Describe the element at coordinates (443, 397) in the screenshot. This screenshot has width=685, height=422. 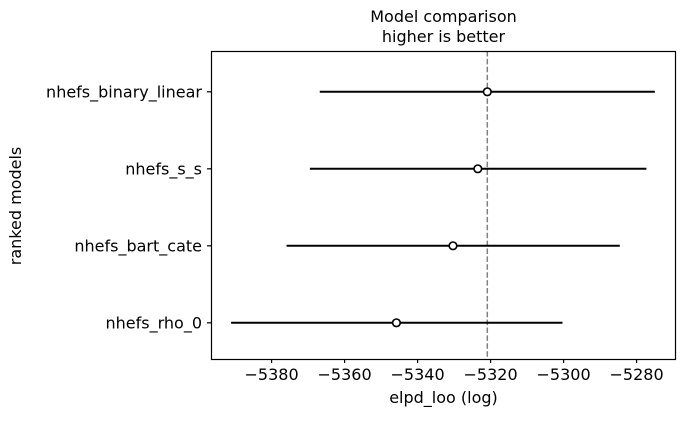
I see `x-axis-label: elpd_loo (log)` at that location.